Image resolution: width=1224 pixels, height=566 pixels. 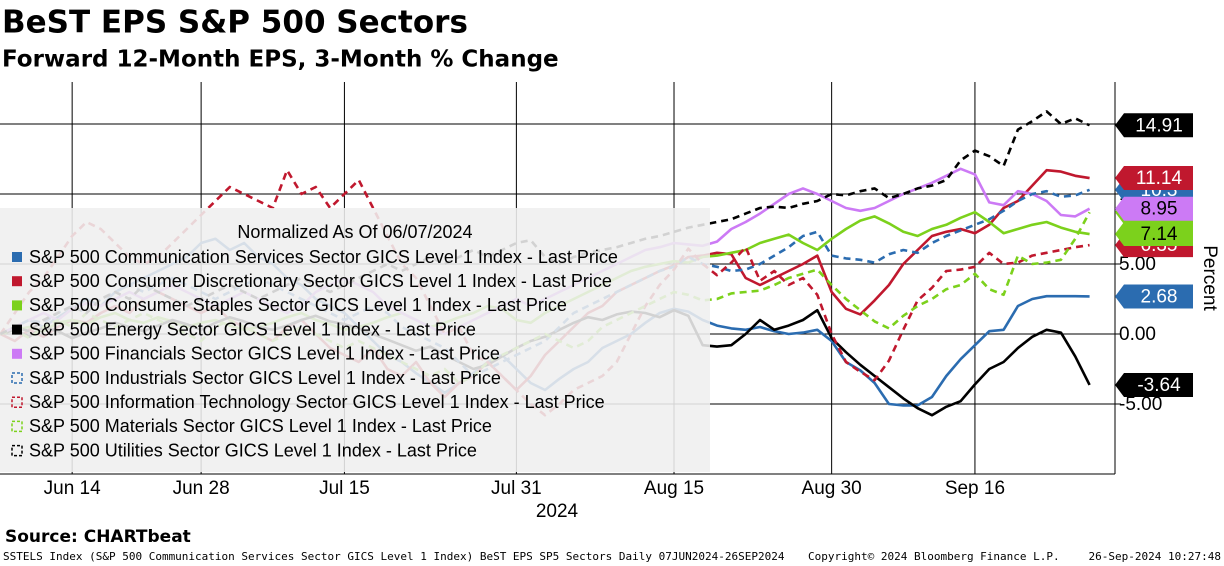 I want to click on x-tick-label: Sep 16, so click(x=975, y=488).